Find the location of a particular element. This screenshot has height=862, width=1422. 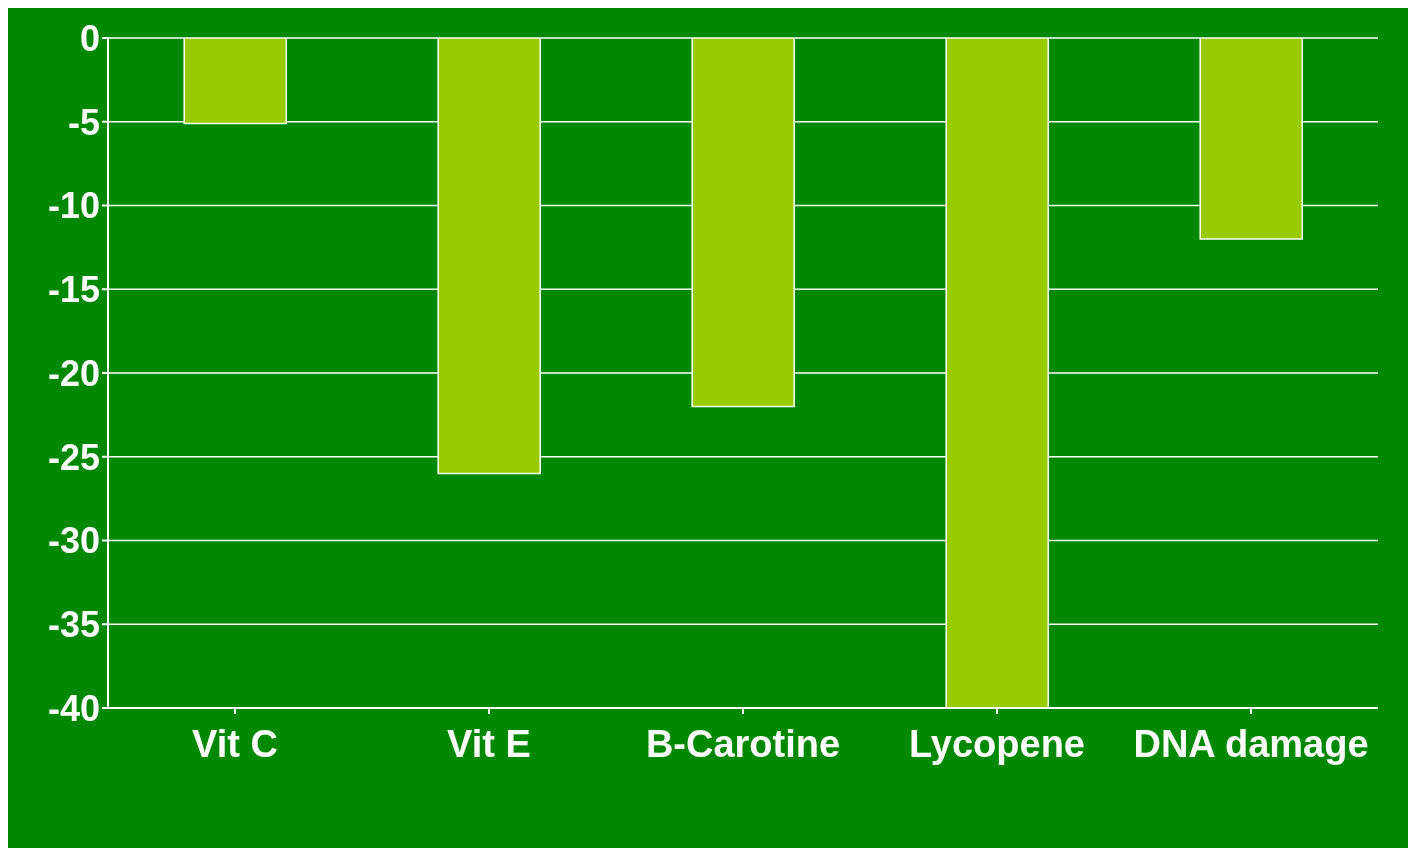

y-tick-label: -10 is located at coordinates (73, 206).